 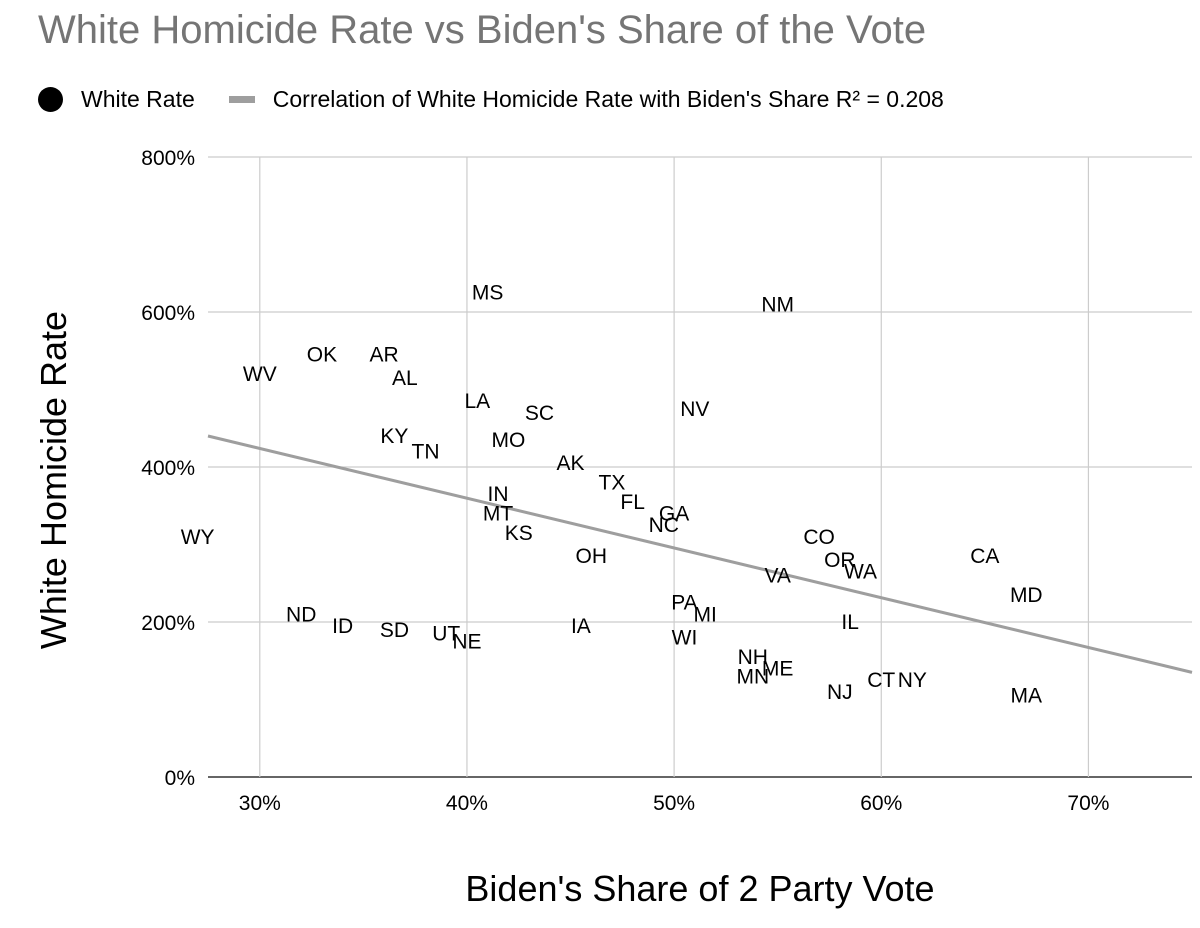 I want to click on data-point-ks: KS, so click(x=519, y=533).